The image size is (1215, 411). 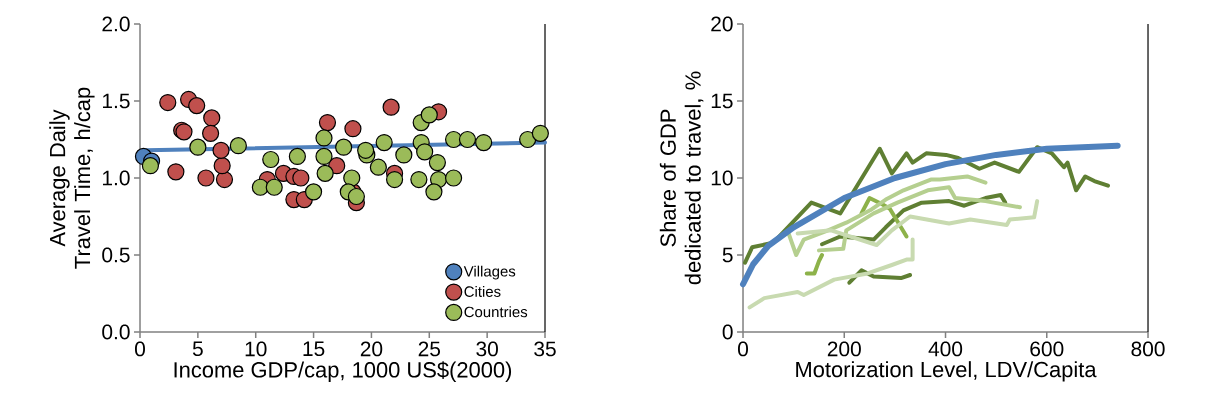 What do you see at coordinates (482, 291) in the screenshot?
I see `legend-label: Cities` at bounding box center [482, 291].